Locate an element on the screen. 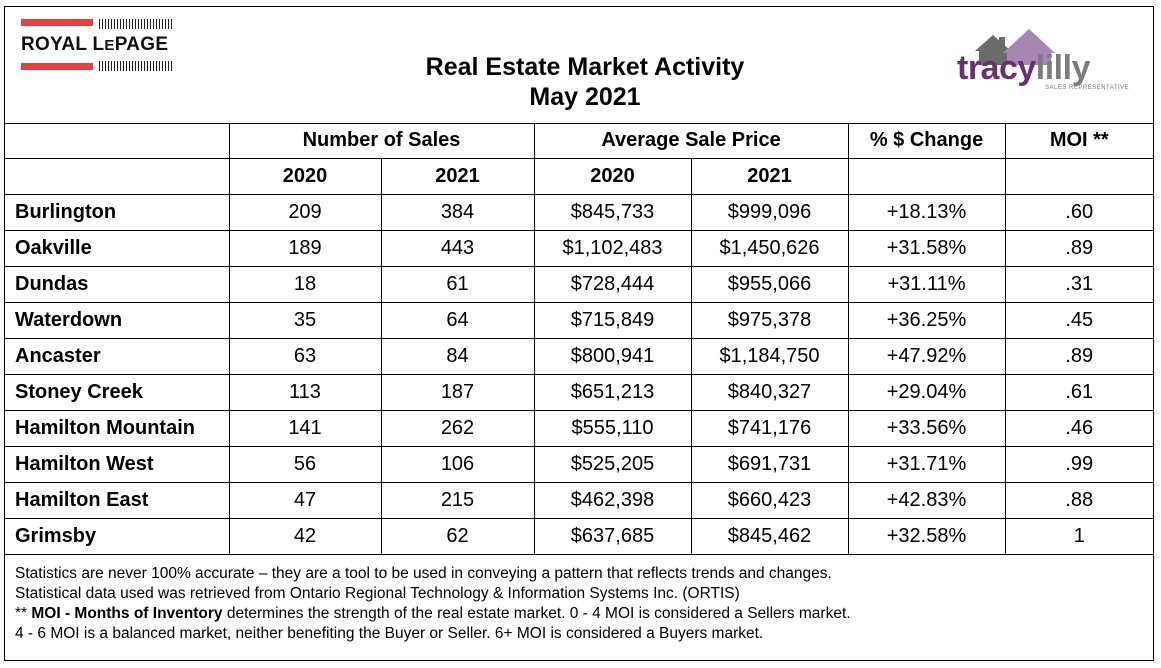 Image resolution: width=1161 pixels, height=668 pixels. year-header-row: 2020 2021 2020 2021 is located at coordinates (579, 176).